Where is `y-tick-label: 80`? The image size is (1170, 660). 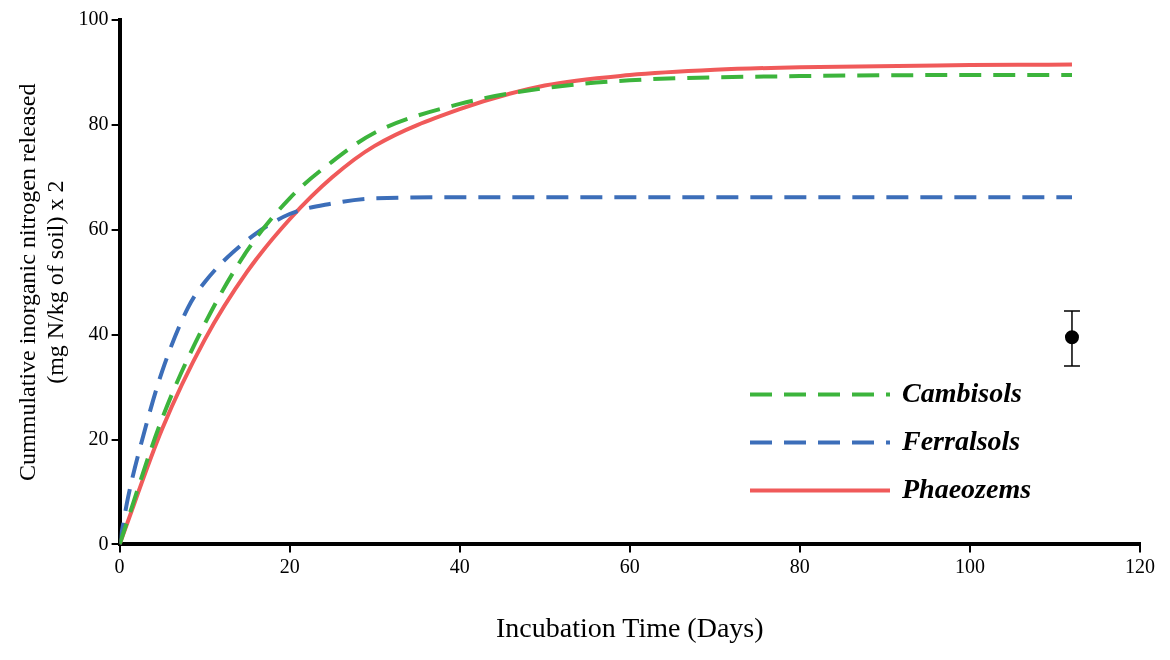 y-tick-label: 80 is located at coordinates (98, 123).